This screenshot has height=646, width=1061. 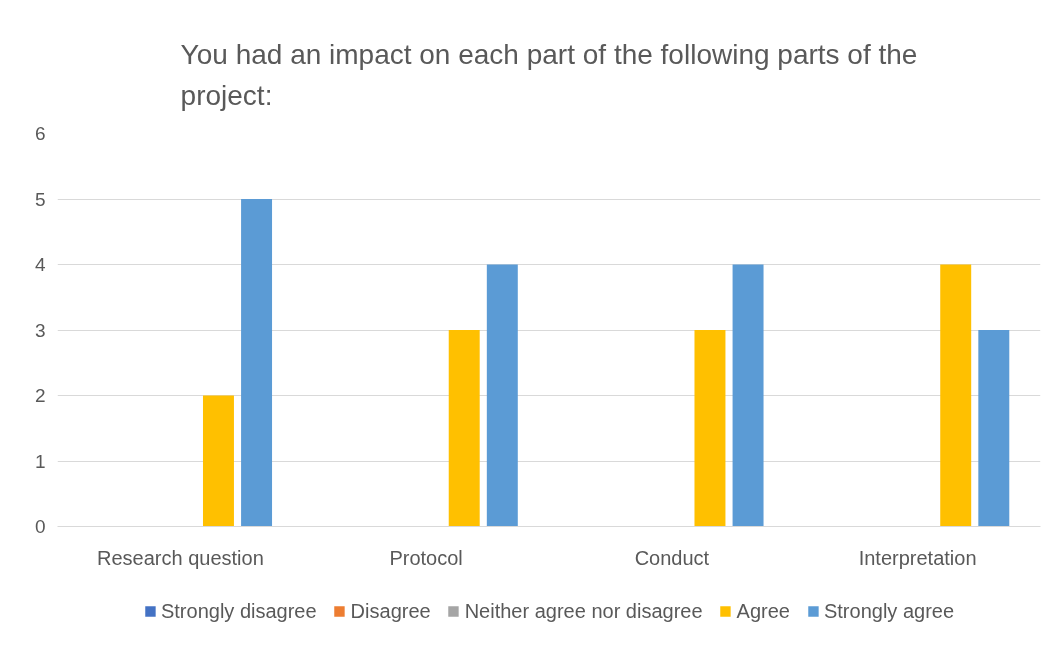 What do you see at coordinates (390, 611) in the screenshot?
I see `legend-label: Disagree` at bounding box center [390, 611].